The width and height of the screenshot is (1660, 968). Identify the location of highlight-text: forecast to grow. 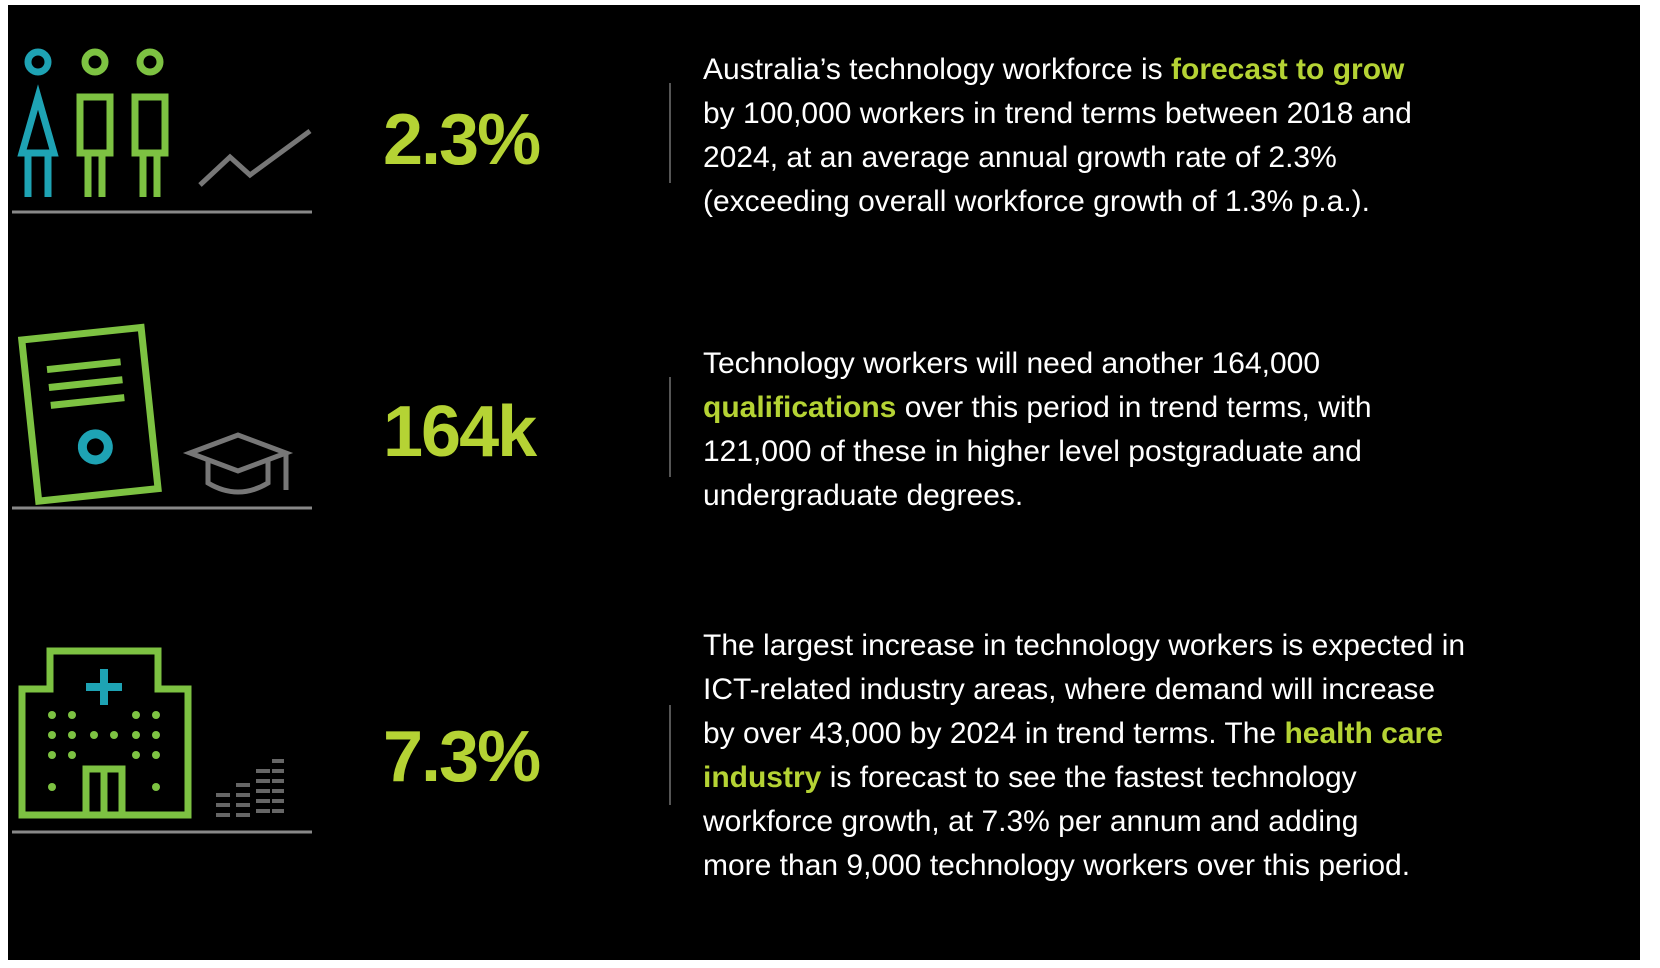
(1288, 69).